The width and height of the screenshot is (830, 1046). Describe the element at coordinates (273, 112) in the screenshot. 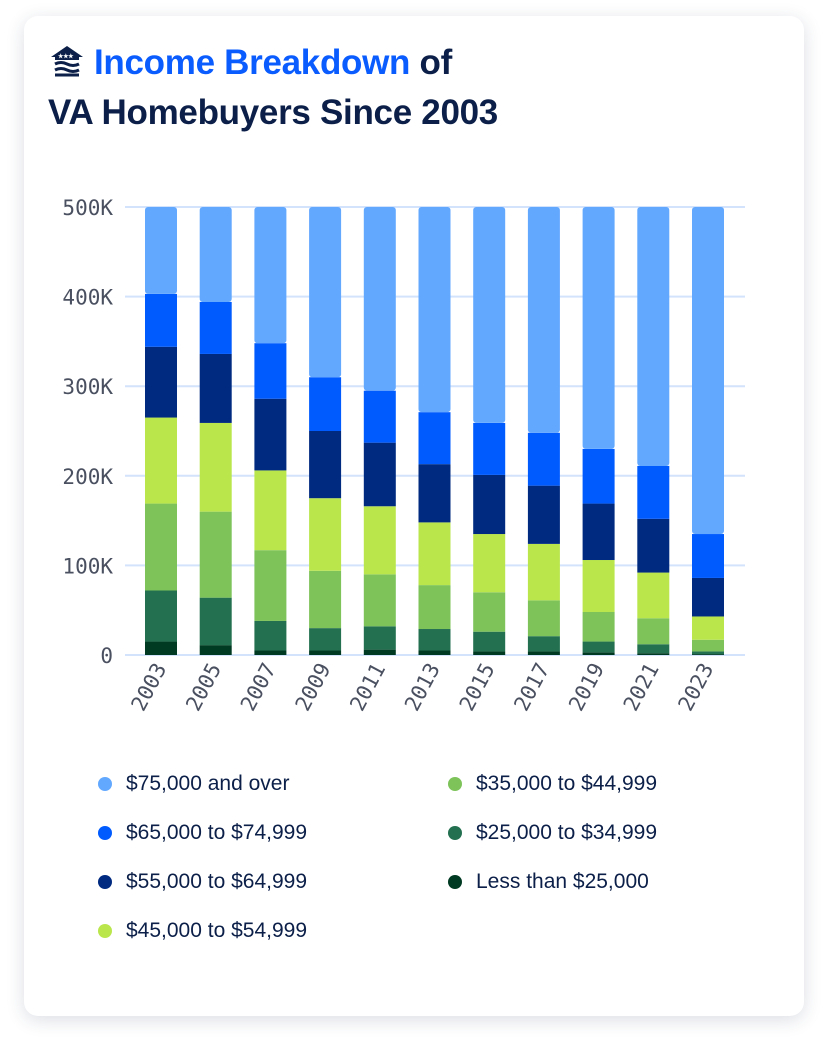

I see `title-line2: VA Homebuyers Since 2003` at that location.